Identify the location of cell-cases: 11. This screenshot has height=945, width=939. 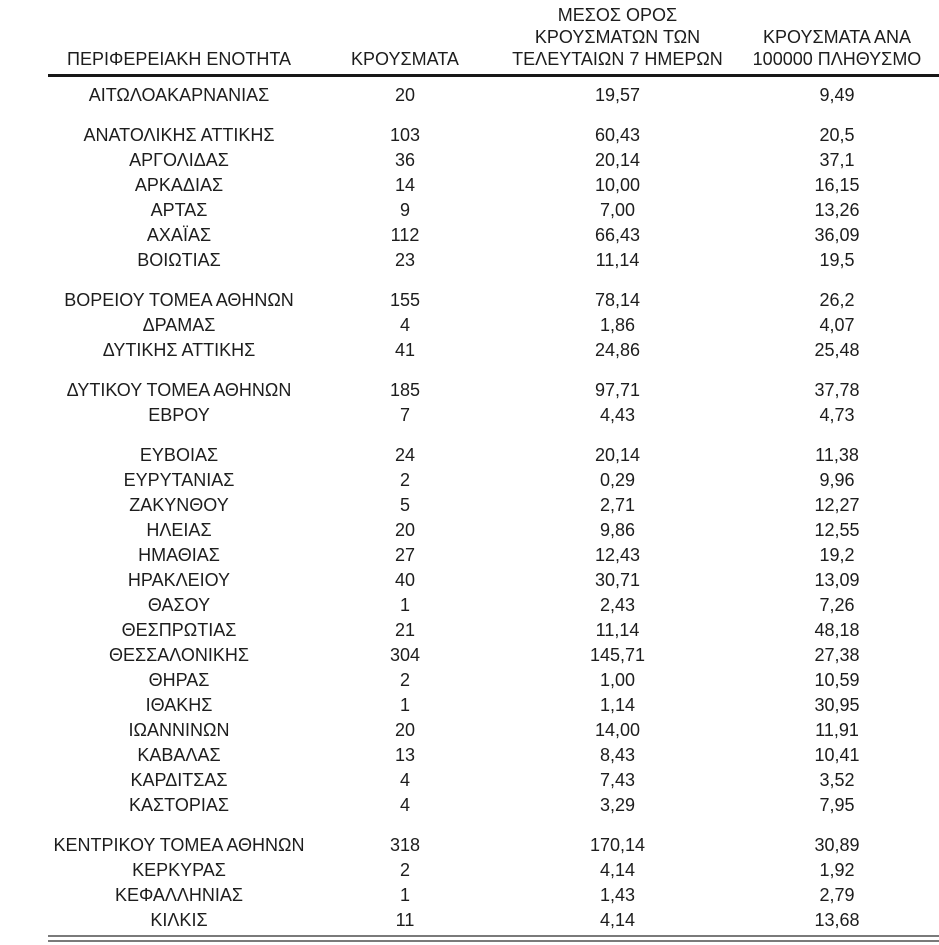
(405, 920).